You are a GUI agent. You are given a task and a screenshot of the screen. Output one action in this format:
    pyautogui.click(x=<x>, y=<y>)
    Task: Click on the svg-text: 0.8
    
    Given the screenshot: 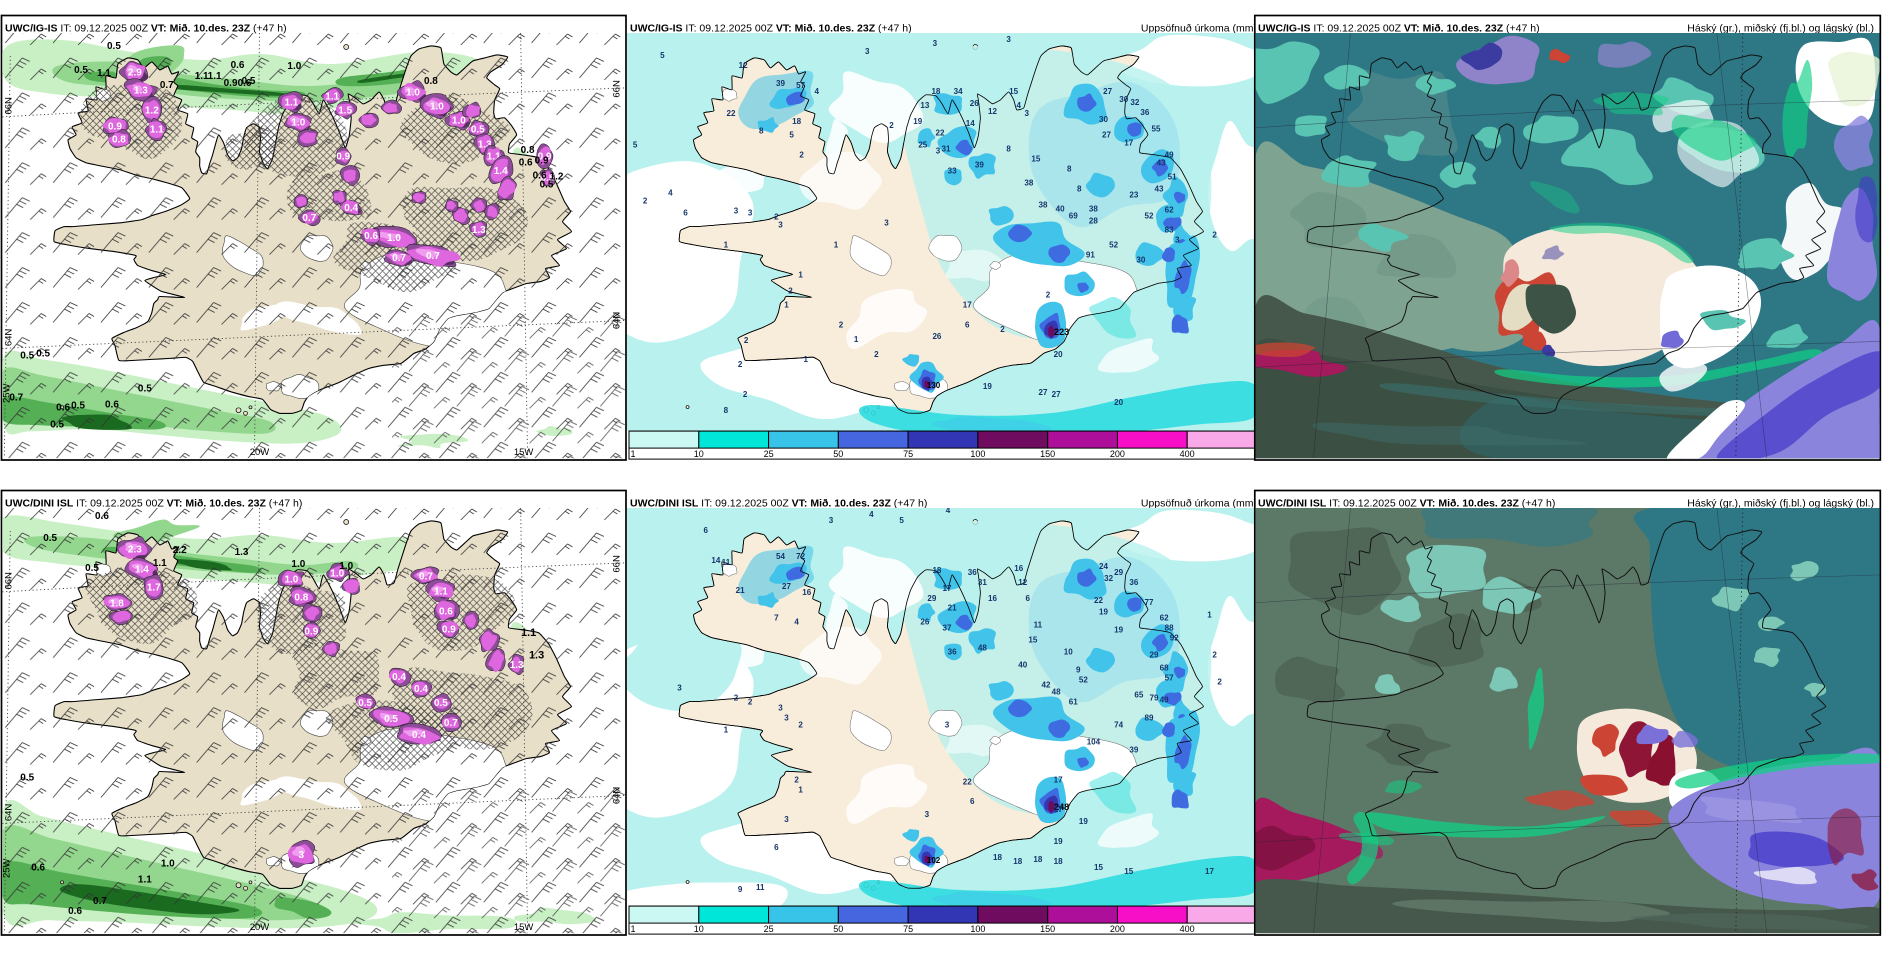 What is the action you would take?
    pyautogui.click(x=431, y=81)
    